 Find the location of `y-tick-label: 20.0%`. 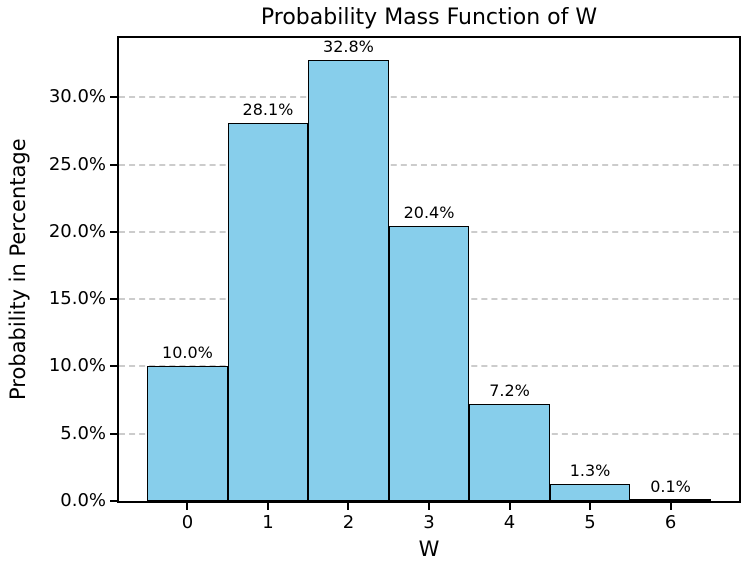

y-tick-label: 20.0% is located at coordinates (77, 231).